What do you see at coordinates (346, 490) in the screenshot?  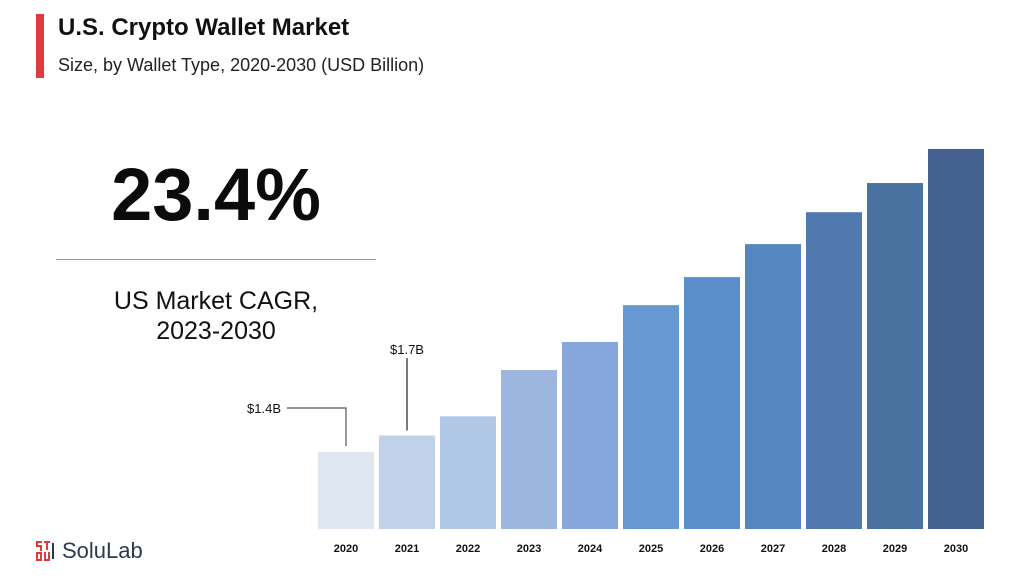 I see `bar-2020` at bounding box center [346, 490].